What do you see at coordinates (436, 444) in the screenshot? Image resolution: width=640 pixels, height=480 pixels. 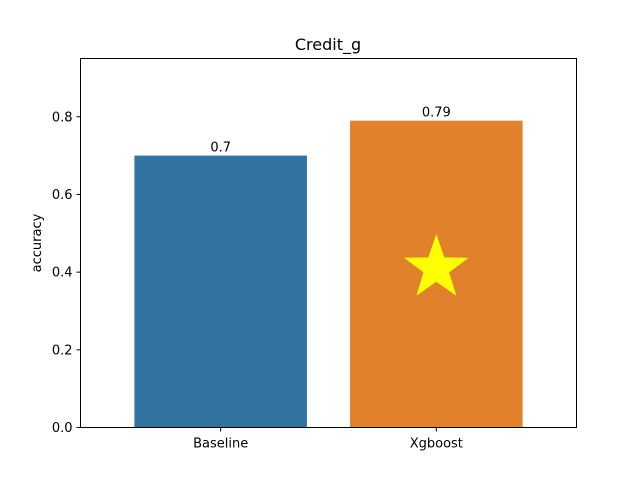 I see `x-tick-label-xgboost: Xgboost` at bounding box center [436, 444].